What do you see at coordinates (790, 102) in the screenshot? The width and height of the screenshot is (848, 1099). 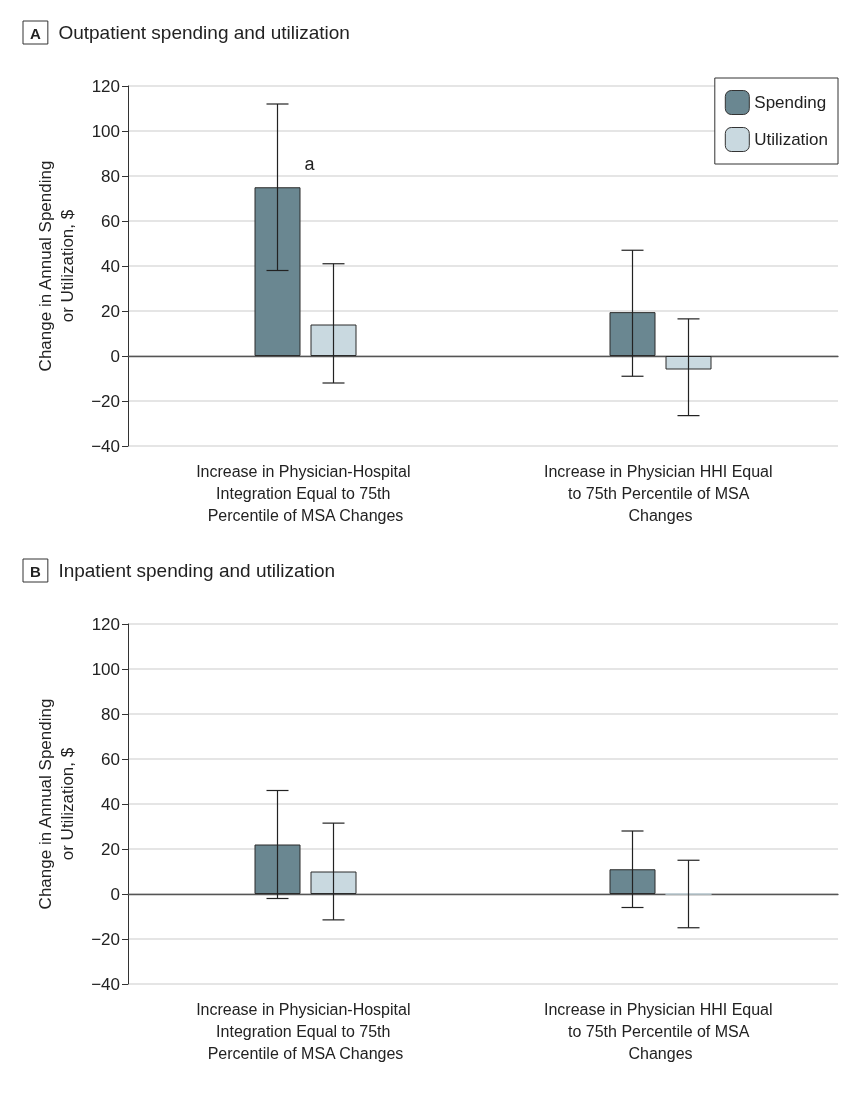 I see `legend-label: Spending` at bounding box center [790, 102].